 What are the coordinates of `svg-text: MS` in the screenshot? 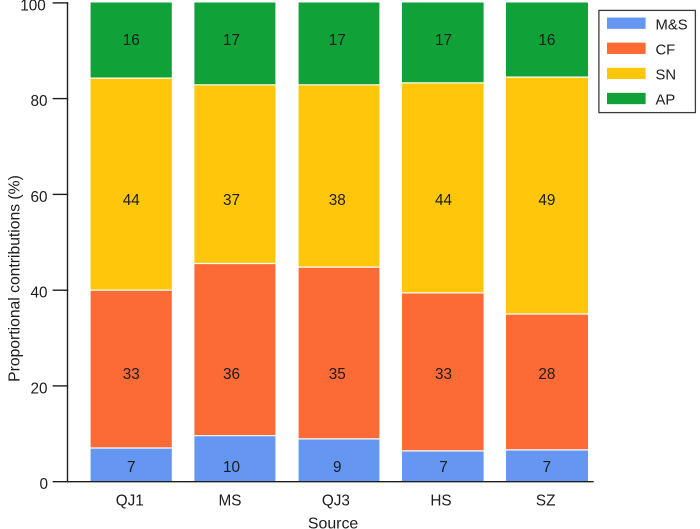 It's located at (230, 501).